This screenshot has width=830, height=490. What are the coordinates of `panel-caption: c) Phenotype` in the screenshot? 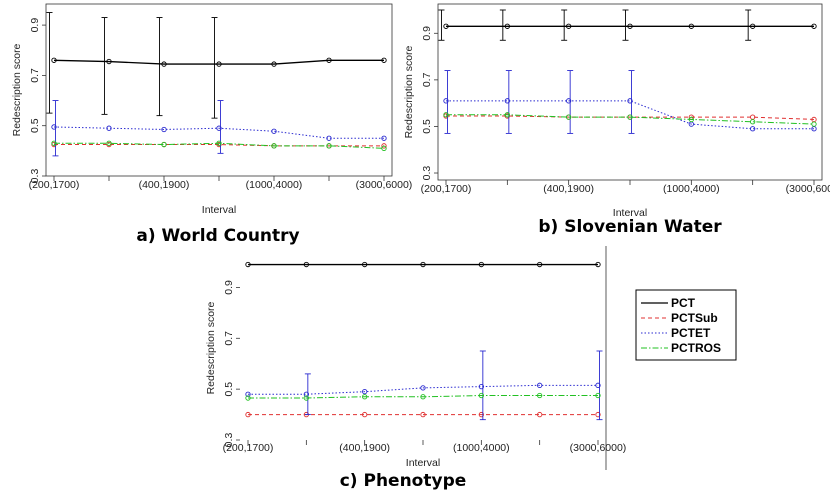 It's located at (403, 480).